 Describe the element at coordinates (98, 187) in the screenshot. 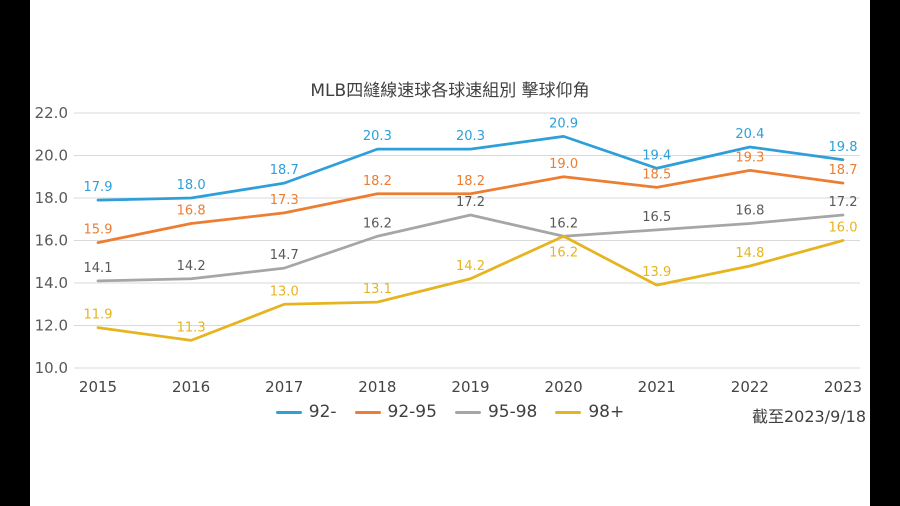

I see `data-label: 17.9` at that location.